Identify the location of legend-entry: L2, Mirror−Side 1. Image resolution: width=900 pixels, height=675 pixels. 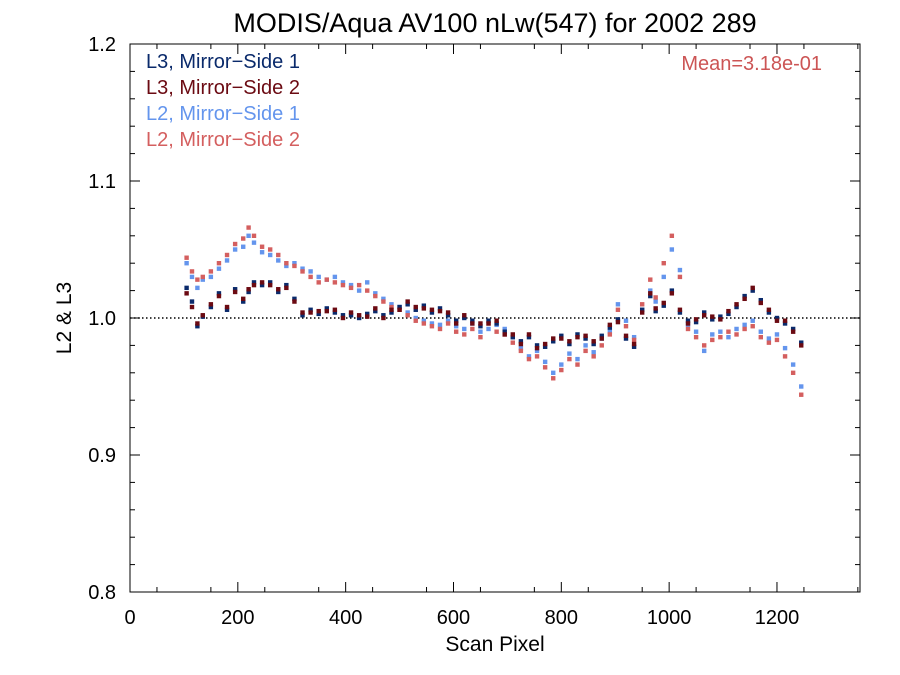
(223, 114).